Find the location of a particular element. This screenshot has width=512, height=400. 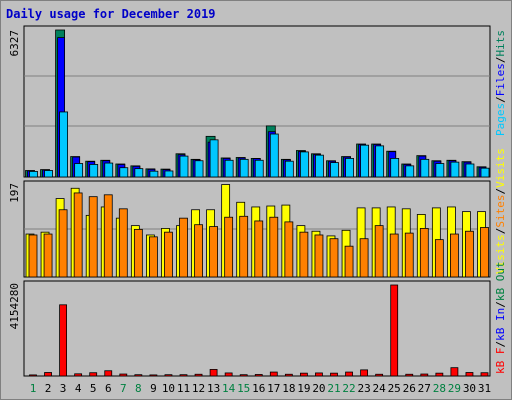

day-label-8: 8 is located at coordinates (138, 388).